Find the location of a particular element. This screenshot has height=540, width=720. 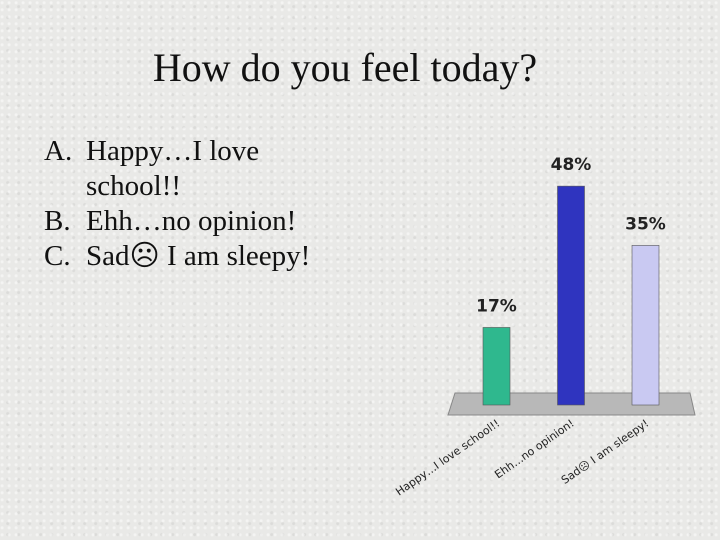

option: C. Sad☹ I am sleepy! is located at coordinates (194, 256).